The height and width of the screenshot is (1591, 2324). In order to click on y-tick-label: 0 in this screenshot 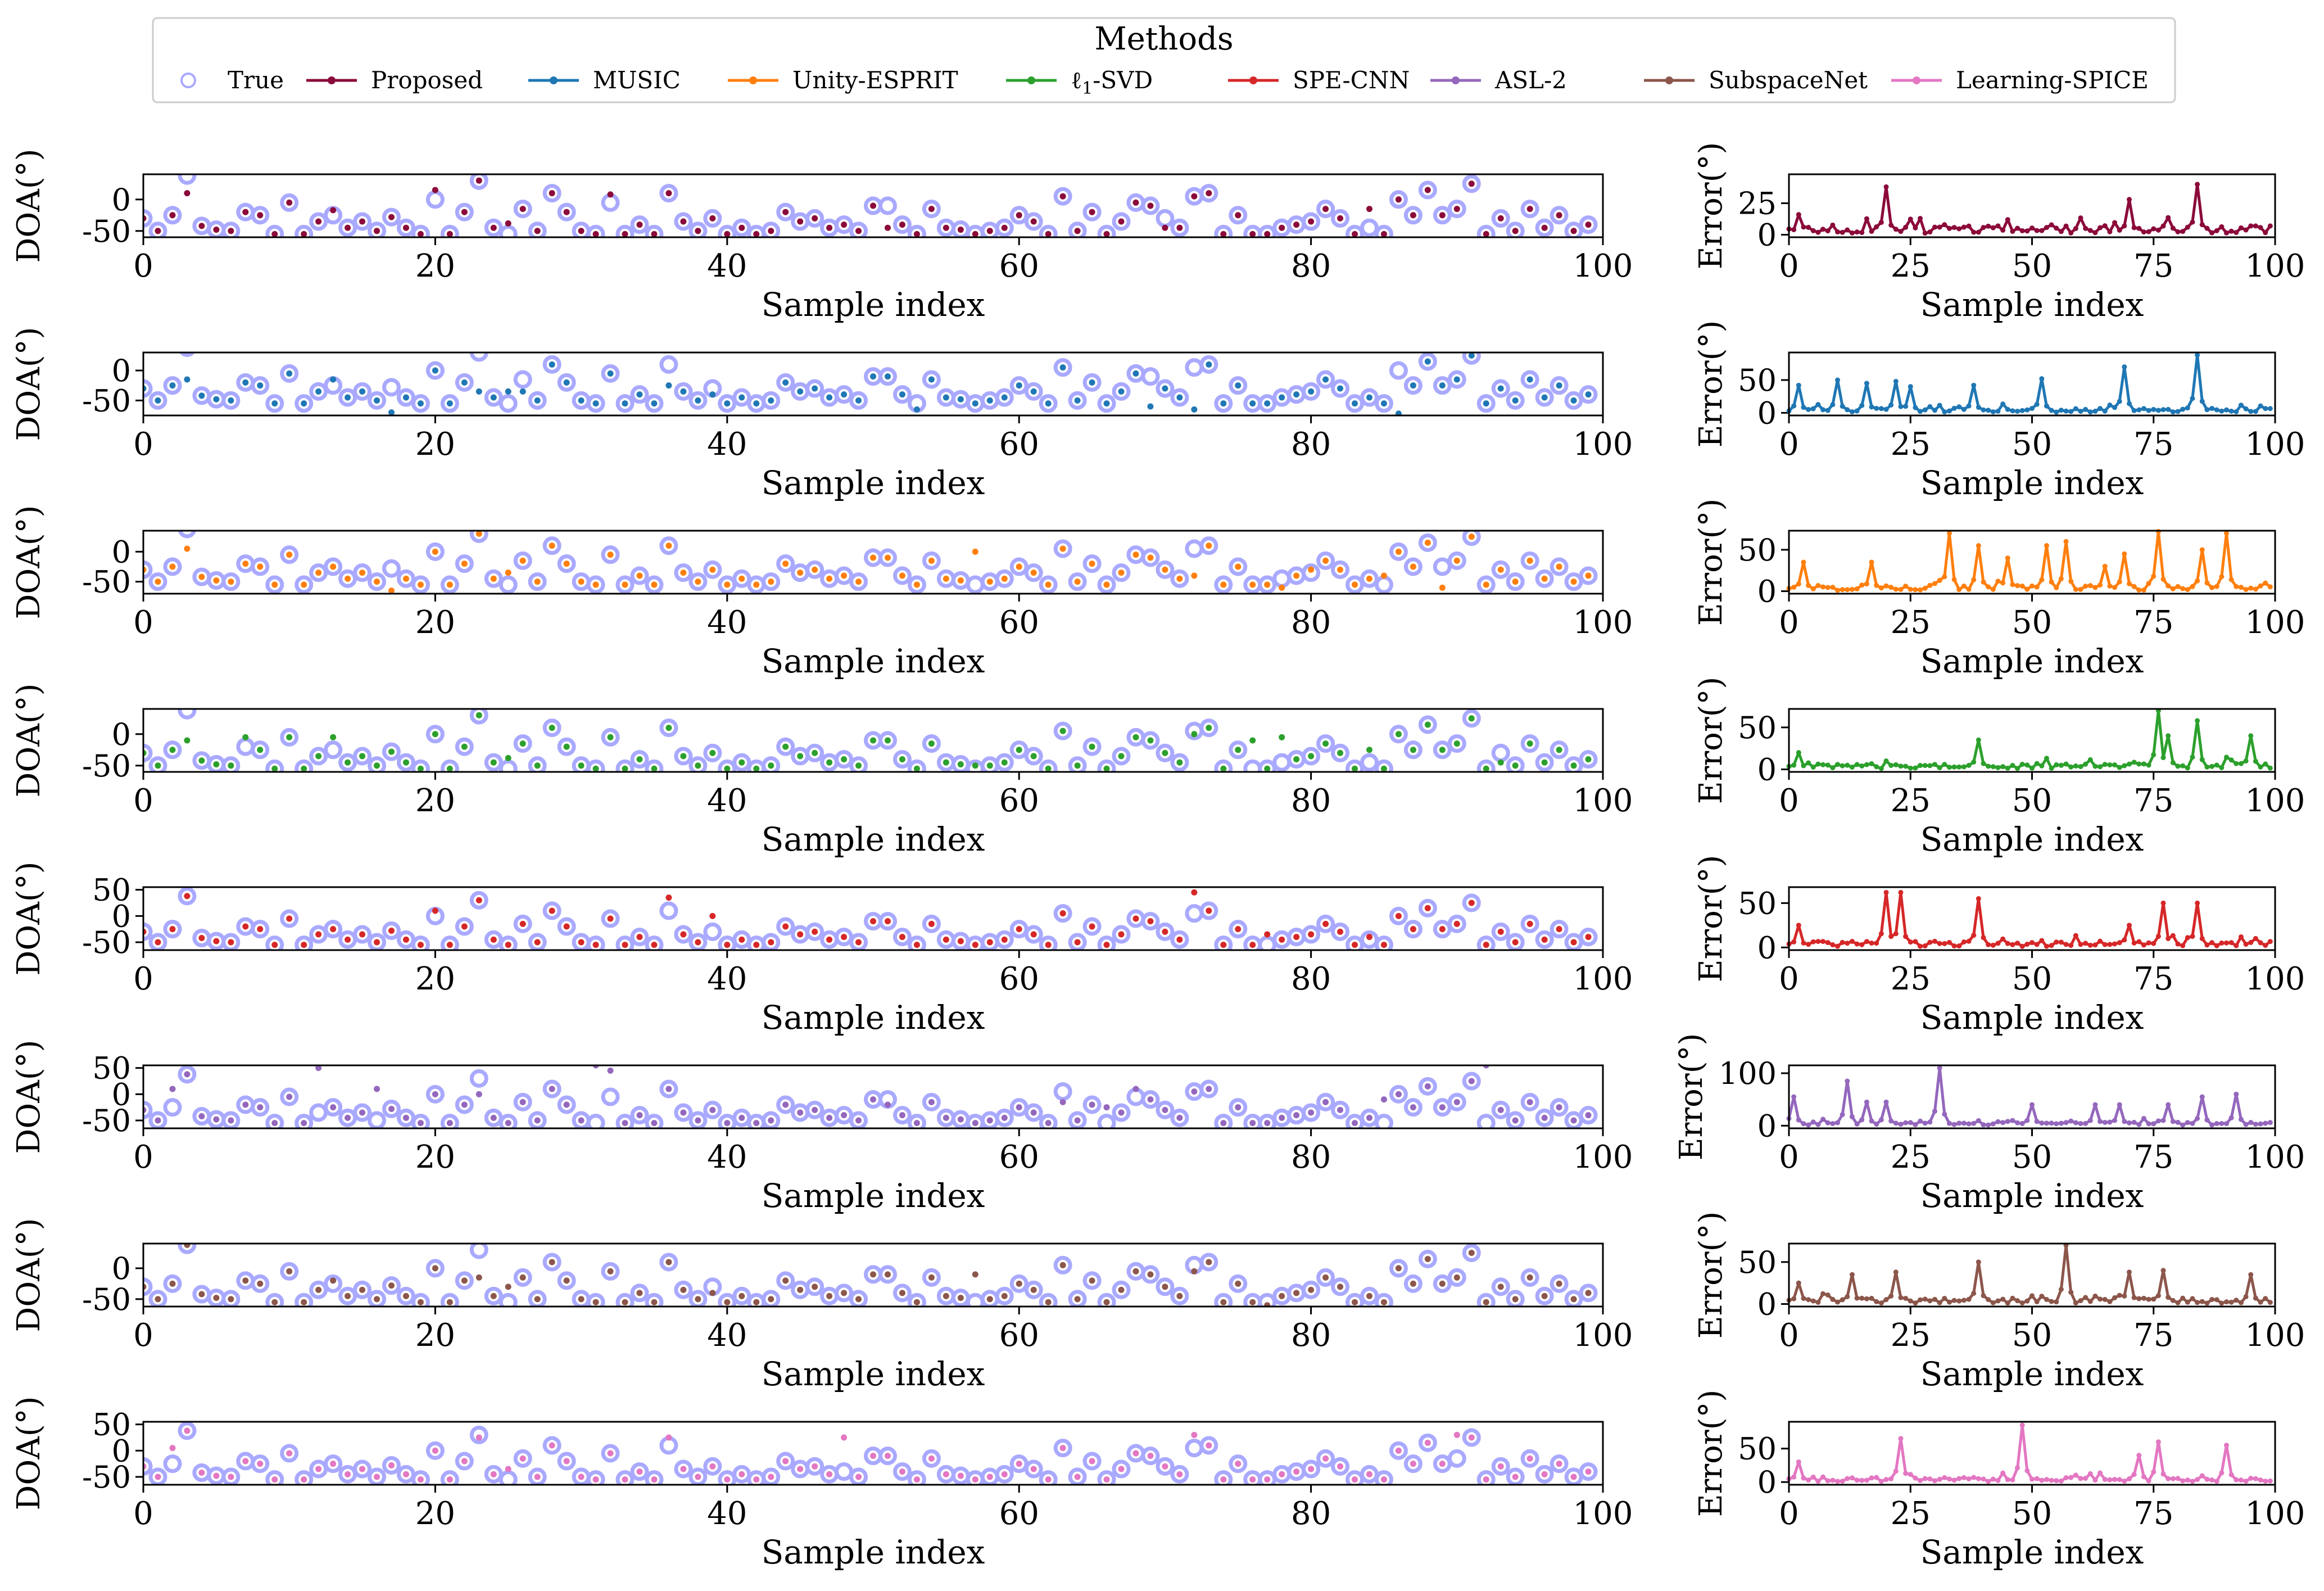, I will do `click(121, 1450)`.